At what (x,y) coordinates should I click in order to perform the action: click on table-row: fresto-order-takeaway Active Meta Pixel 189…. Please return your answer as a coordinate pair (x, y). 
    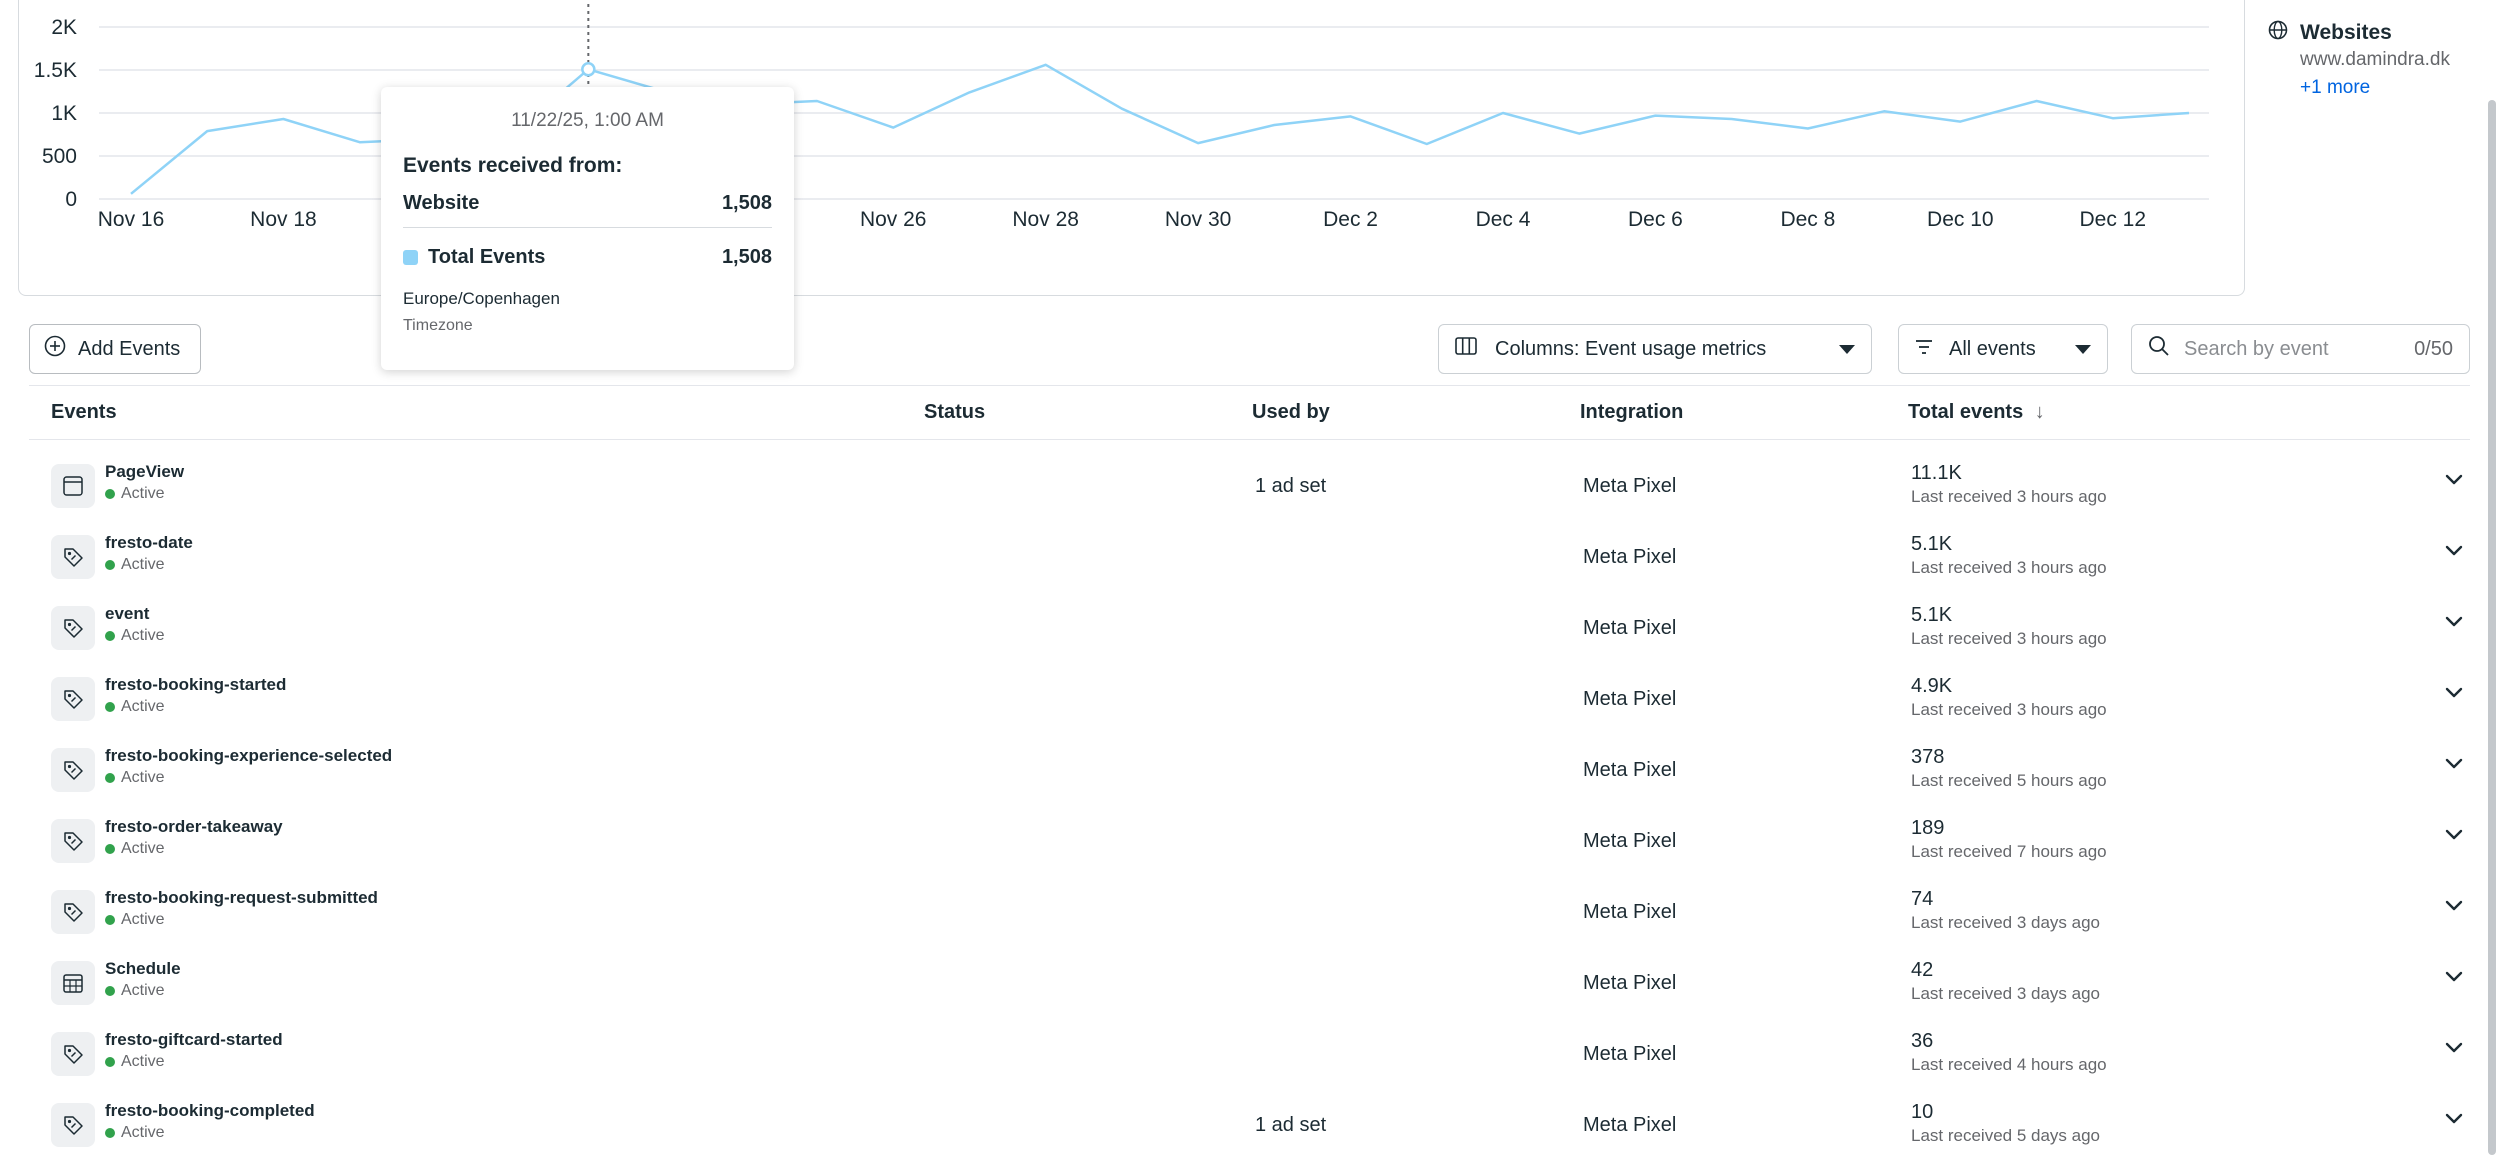
    Looking at the image, I should click on (1249, 841).